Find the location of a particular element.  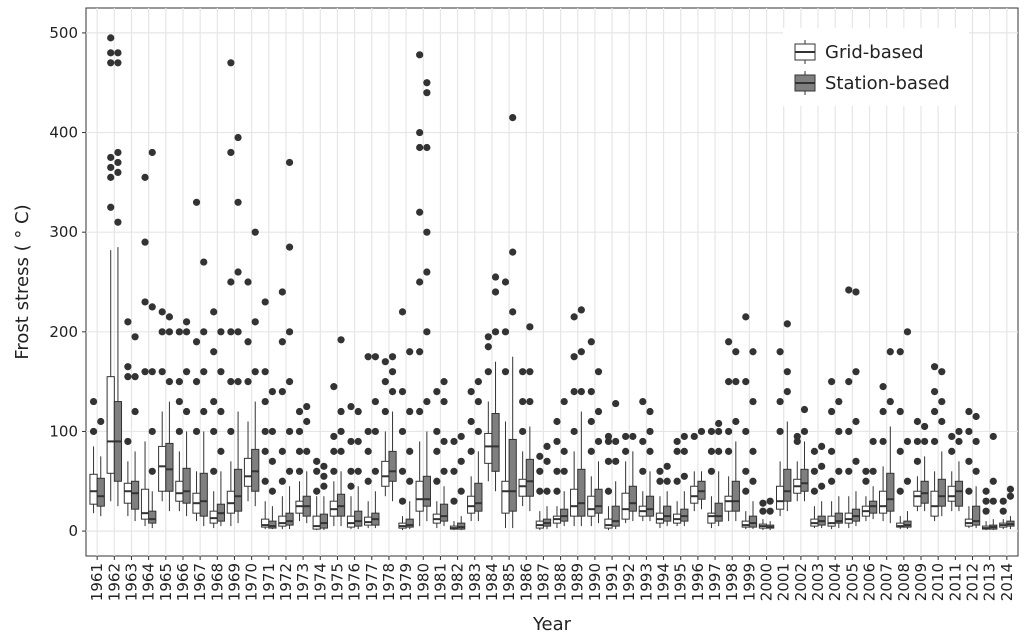

x-tick-label: 2005 is located at coordinates (852, 582).